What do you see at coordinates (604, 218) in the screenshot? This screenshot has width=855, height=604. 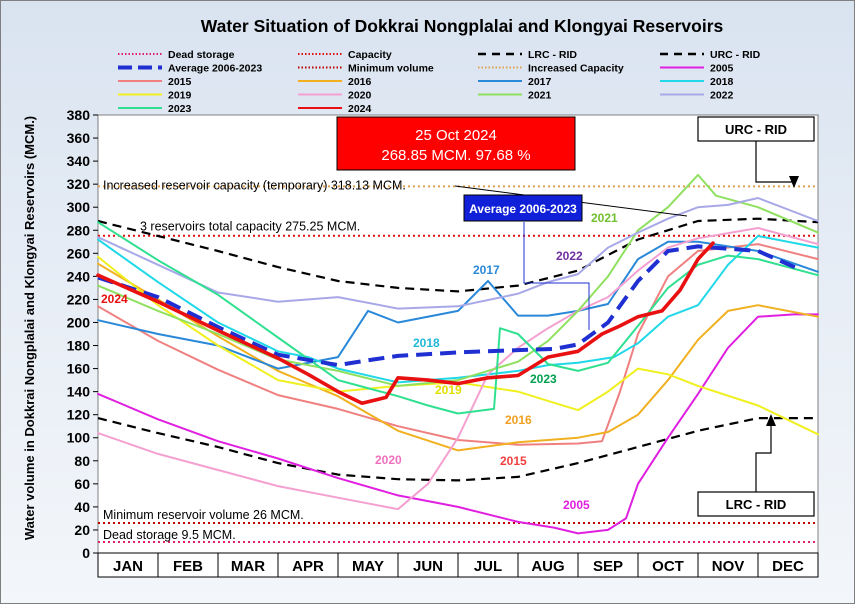 I see `series-label-2021: 2021` at bounding box center [604, 218].